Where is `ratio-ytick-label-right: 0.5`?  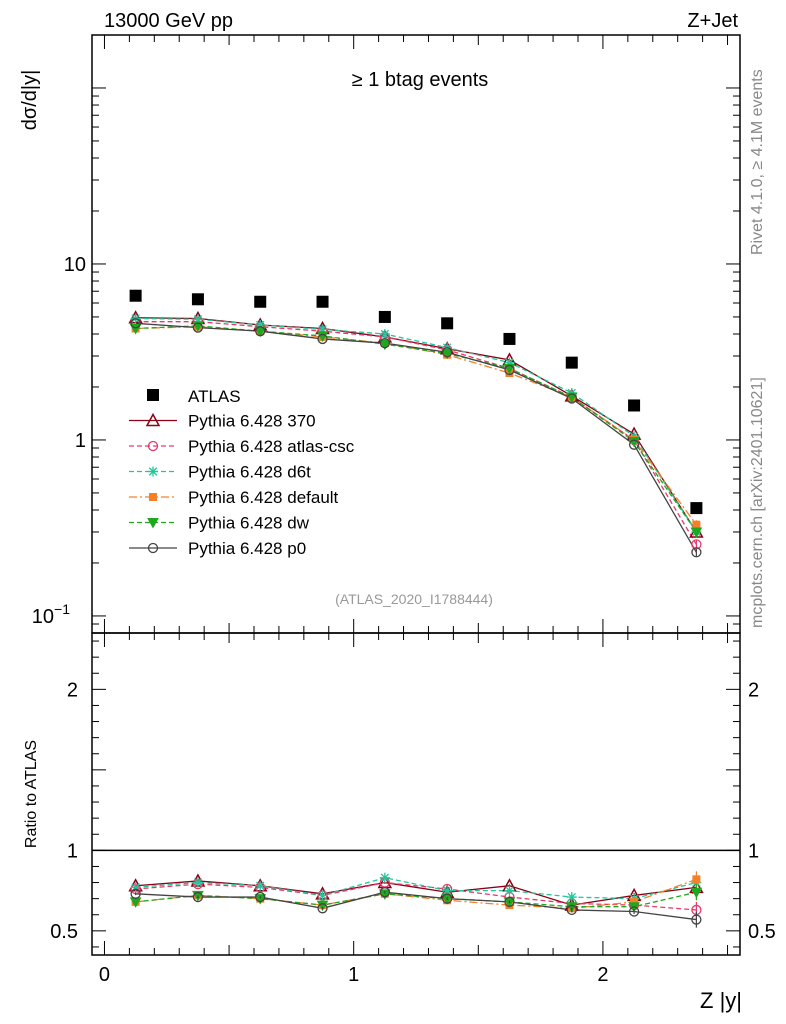
ratio-ytick-label-right: 0.5 is located at coordinates (762, 932).